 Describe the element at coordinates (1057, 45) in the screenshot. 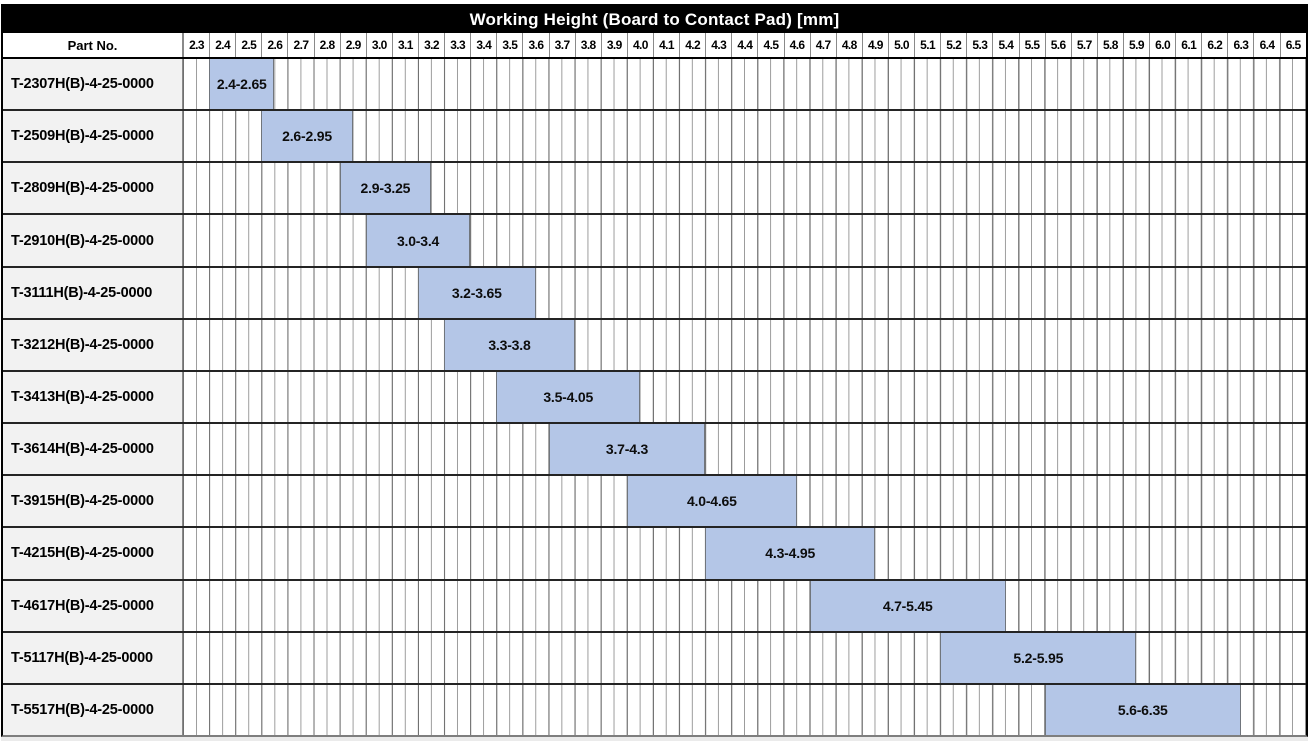

I see `axis-tick-label: 5.6` at that location.